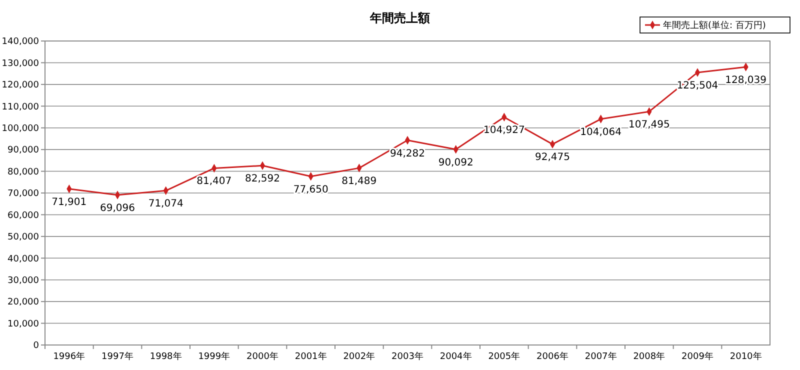  Describe the element at coordinates (649, 356) in the screenshot. I see `x-tick-label: 2008年` at that location.